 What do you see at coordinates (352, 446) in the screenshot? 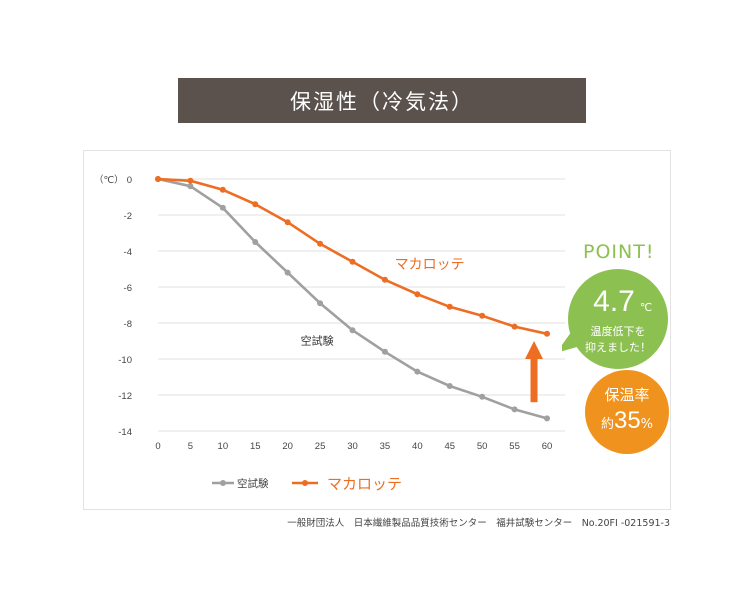
I see `x-tick-label: 30` at bounding box center [352, 446].